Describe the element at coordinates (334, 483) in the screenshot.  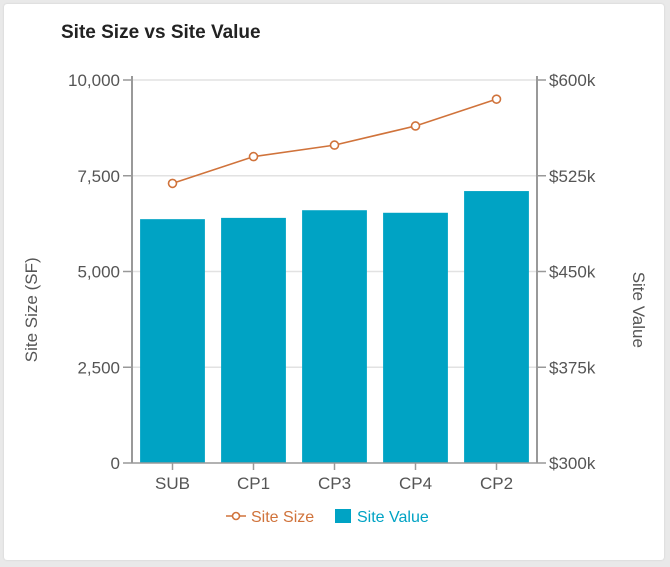
I see `x-tick-label-cp3: CP3` at that location.